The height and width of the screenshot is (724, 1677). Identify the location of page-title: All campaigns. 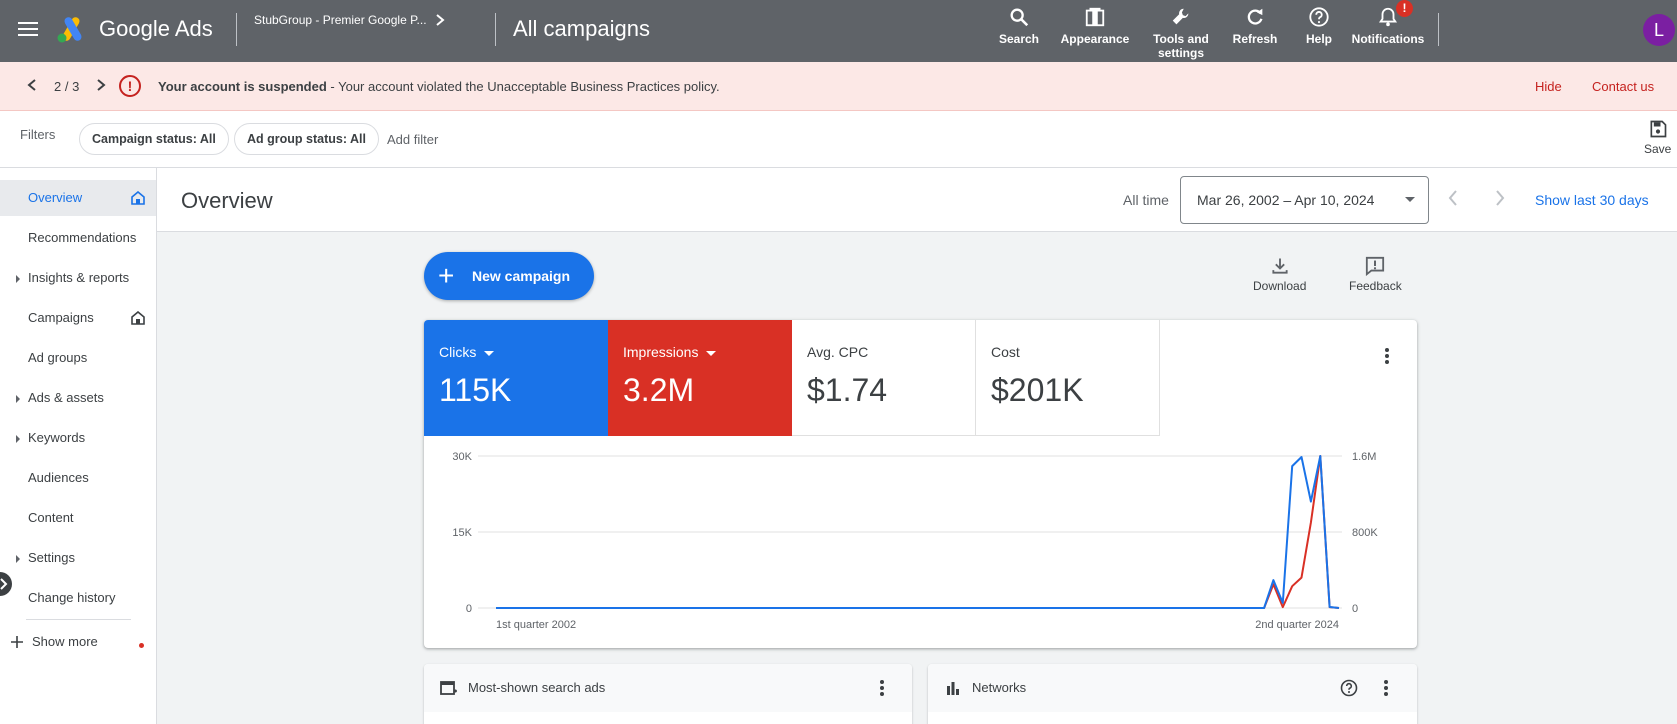
(581, 28).